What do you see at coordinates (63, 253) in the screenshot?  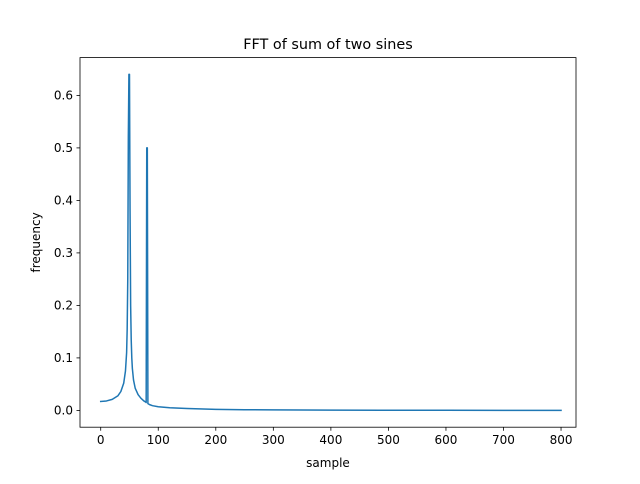 I see `y-tick-label: 0.3` at bounding box center [63, 253].